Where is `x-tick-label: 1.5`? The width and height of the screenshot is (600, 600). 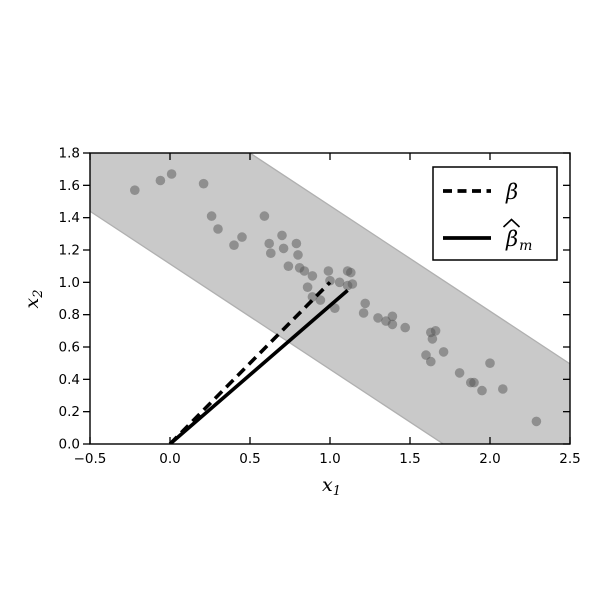
x-tick-label: 1.5 is located at coordinates (409, 459).